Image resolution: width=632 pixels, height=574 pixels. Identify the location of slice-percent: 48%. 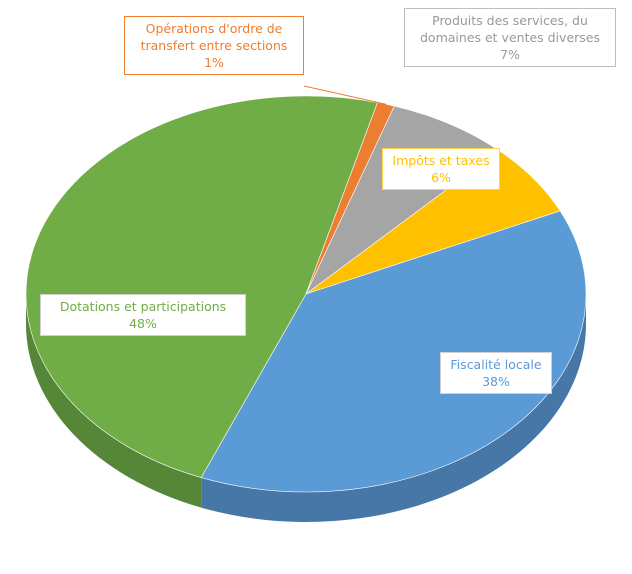
(143, 323).